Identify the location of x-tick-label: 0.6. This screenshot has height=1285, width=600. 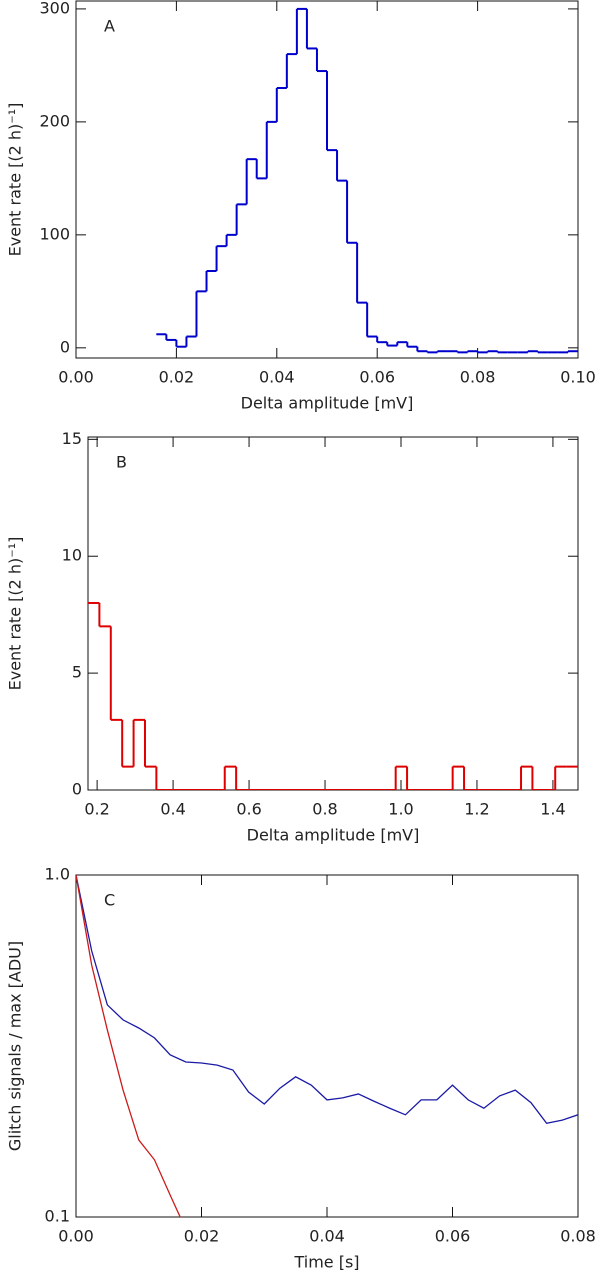
(248, 809).